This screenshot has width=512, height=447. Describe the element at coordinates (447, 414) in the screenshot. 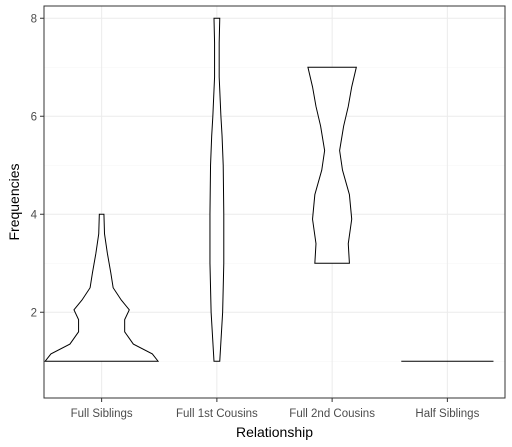

I see `x-tick-label: Half Siblings` at that location.